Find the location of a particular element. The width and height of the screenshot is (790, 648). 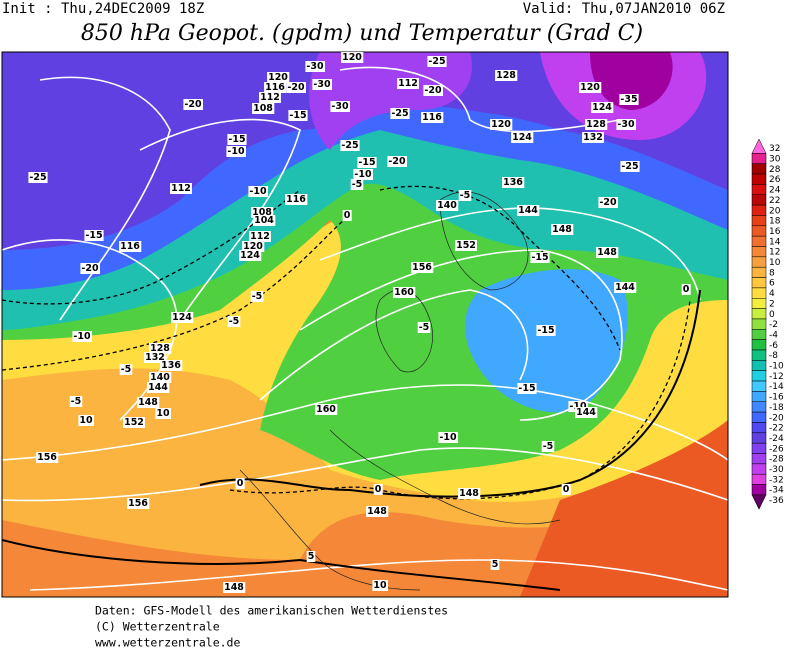

colorbar-label: -8 is located at coordinates (773, 356).